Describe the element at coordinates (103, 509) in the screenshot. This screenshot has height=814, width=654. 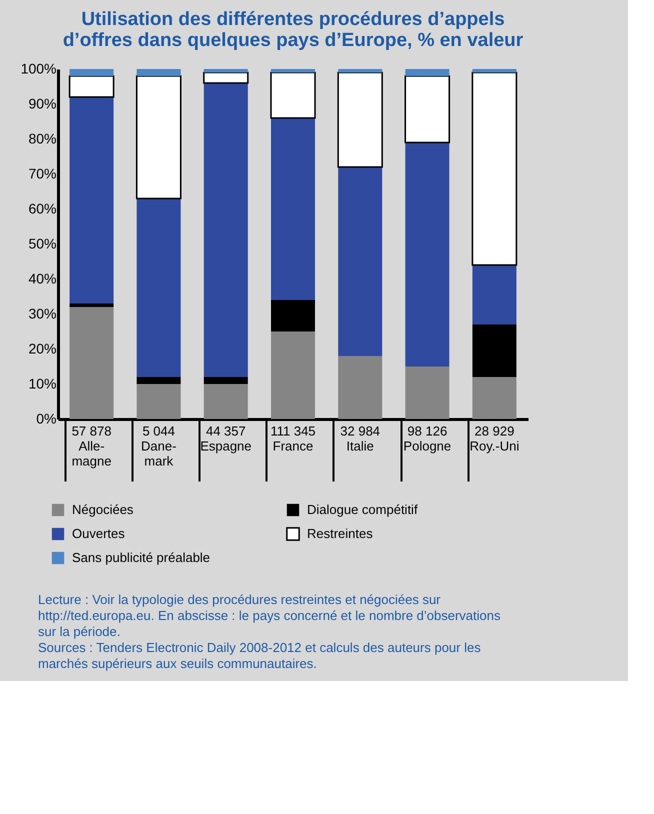
I see `legend-label: Négociées` at that location.